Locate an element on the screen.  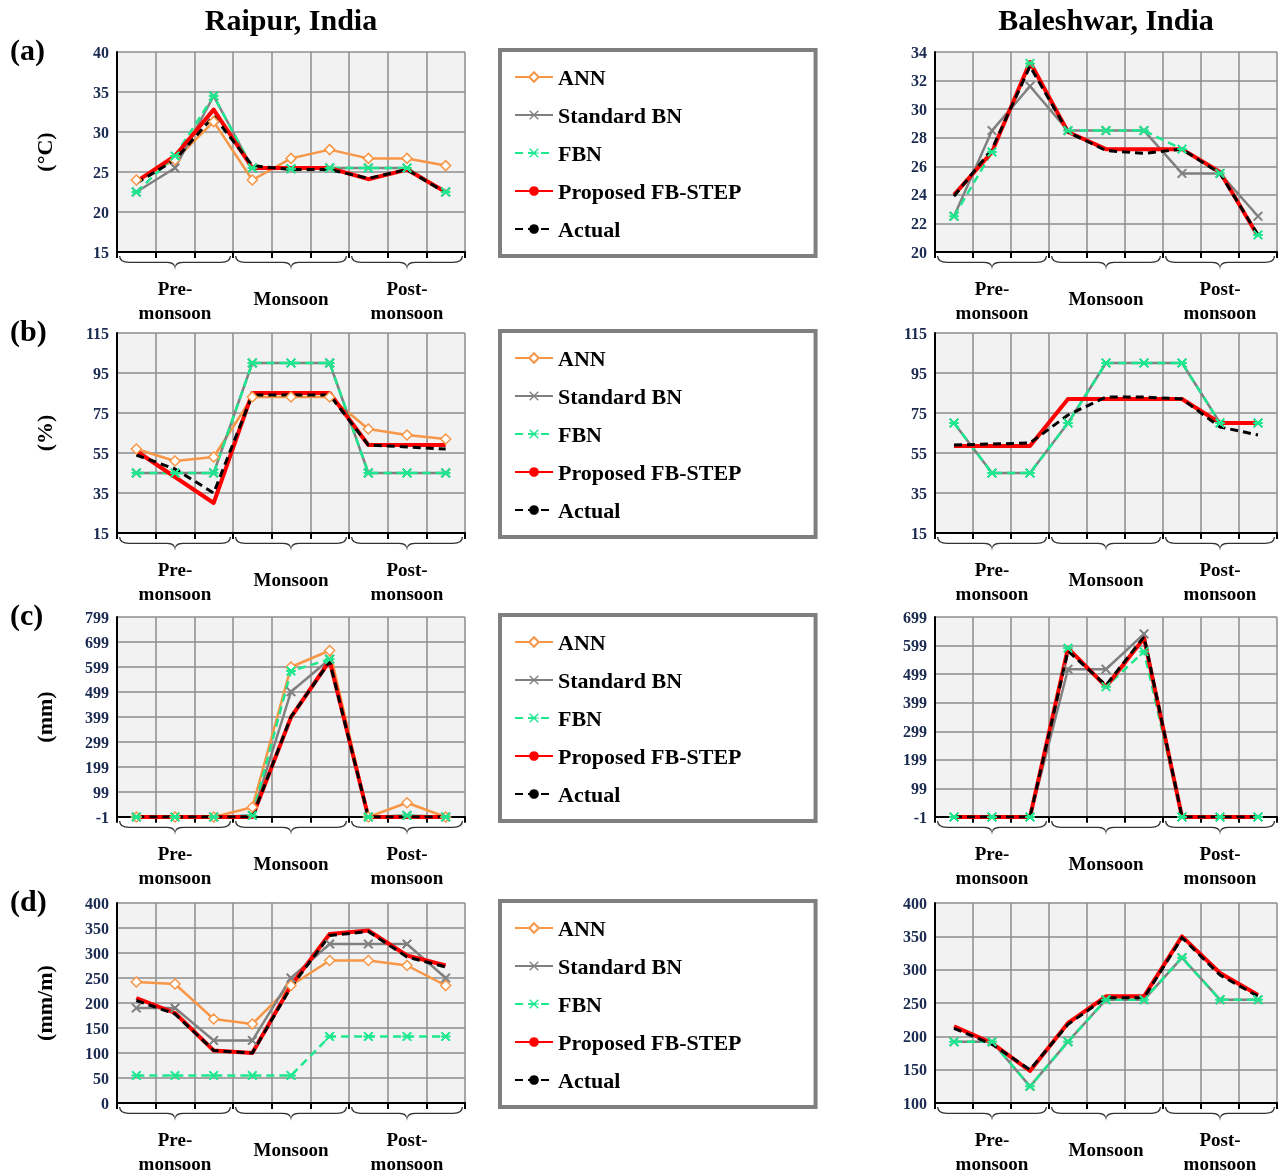
y-axis-title: (%) is located at coordinates (44, 433).